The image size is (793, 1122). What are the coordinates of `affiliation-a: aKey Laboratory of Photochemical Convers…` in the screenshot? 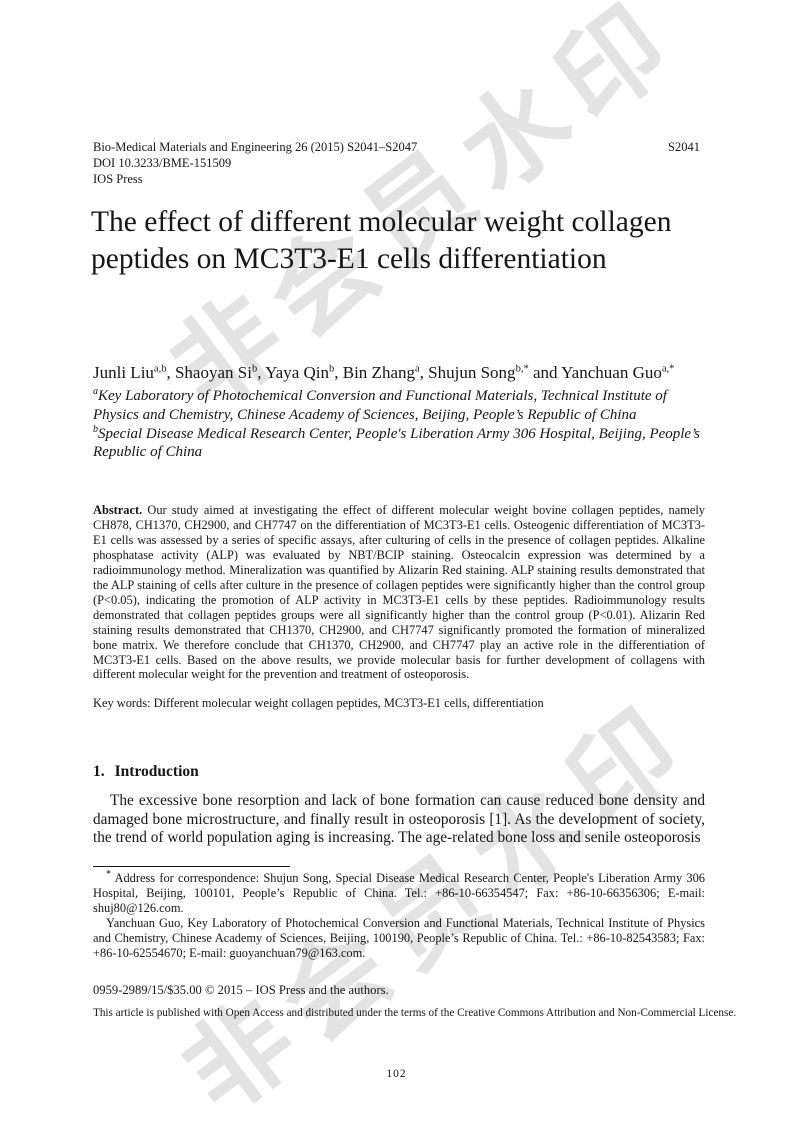 It's located at (400, 406).